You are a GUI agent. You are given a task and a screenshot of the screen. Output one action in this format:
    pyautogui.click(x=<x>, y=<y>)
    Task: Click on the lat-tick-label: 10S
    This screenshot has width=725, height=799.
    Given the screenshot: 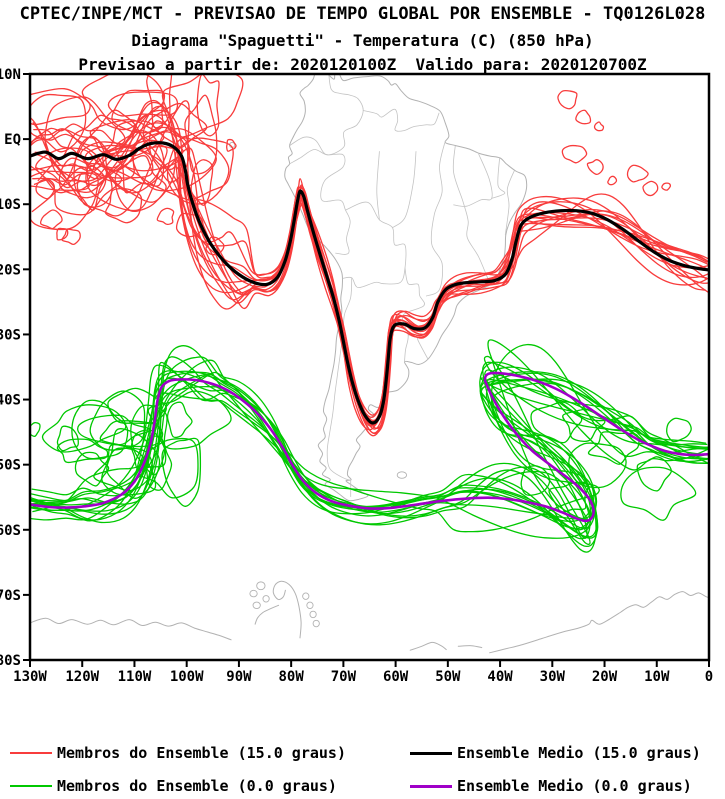 What is the action you would take?
    pyautogui.click(x=10, y=205)
    